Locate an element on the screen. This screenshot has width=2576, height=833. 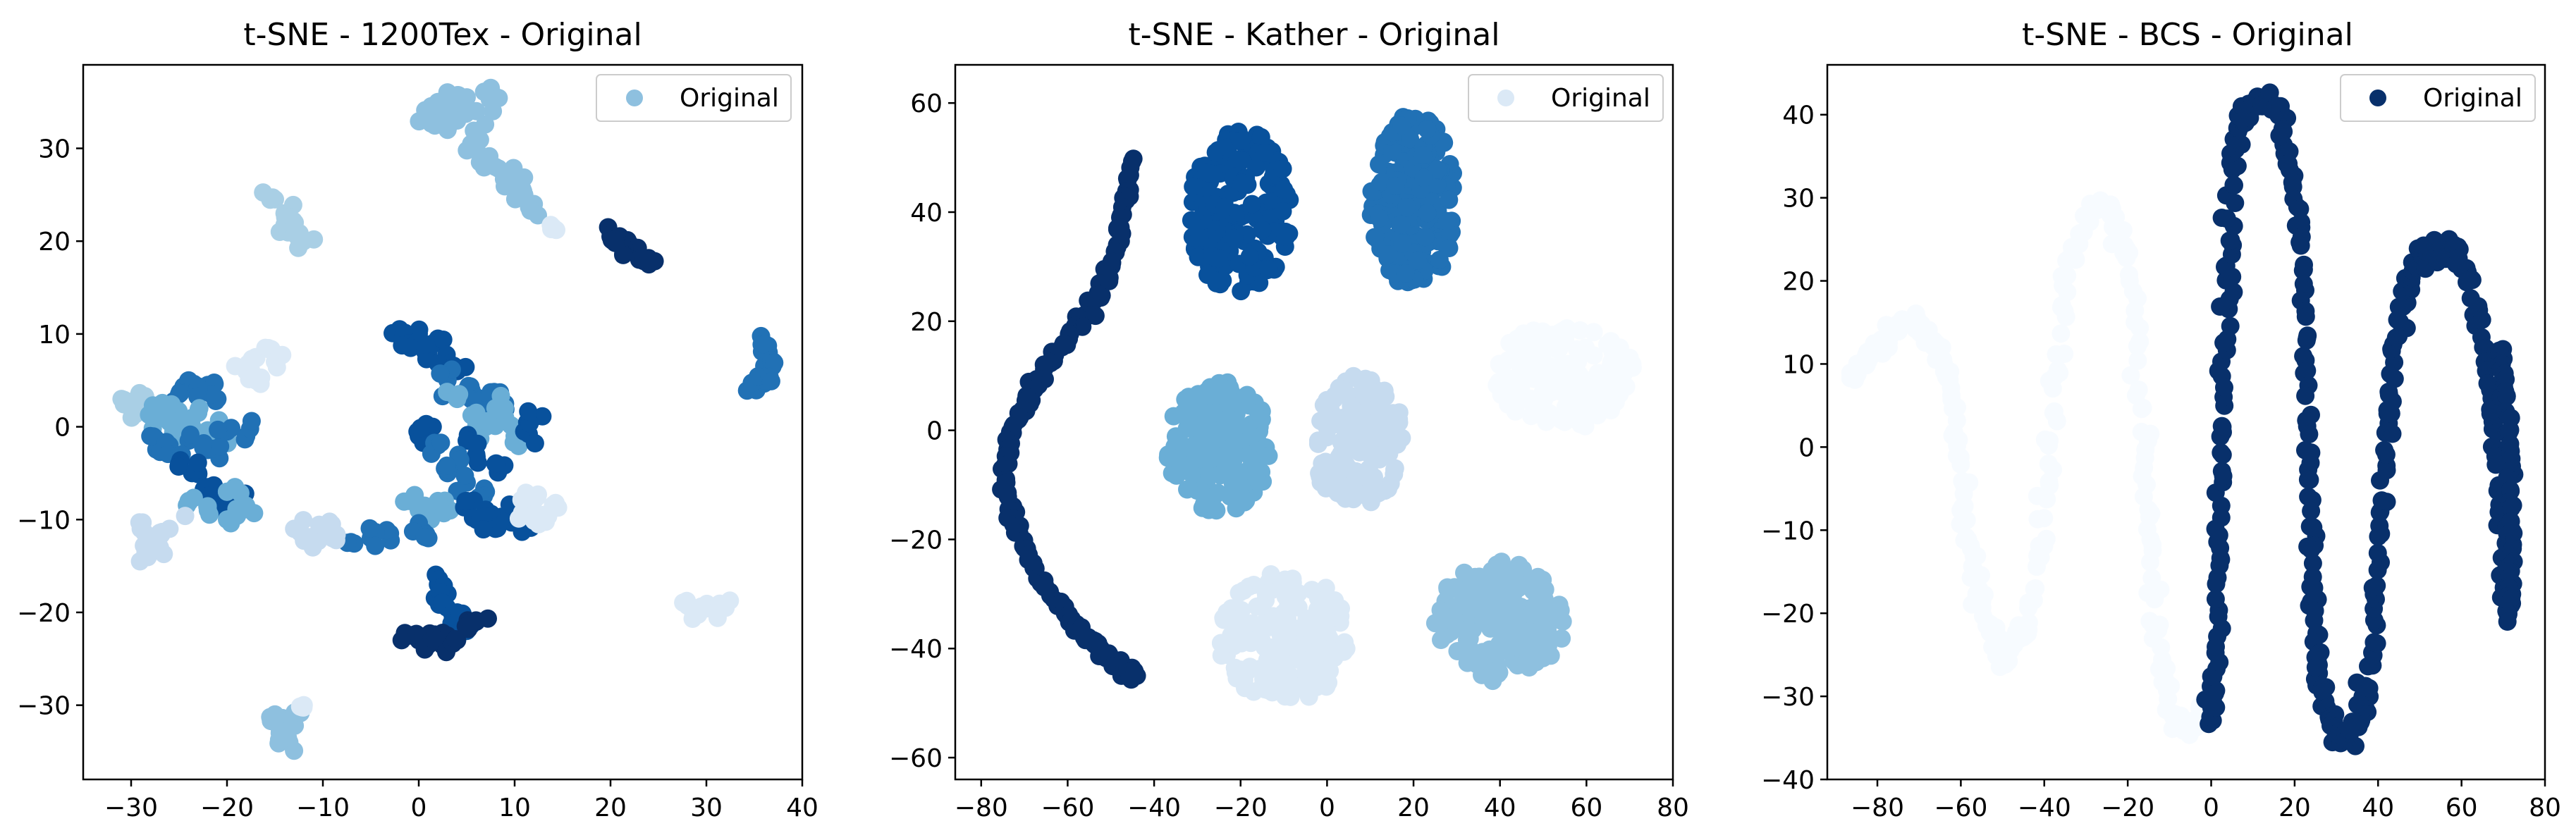
legend-box is located at coordinates (2438, 98).